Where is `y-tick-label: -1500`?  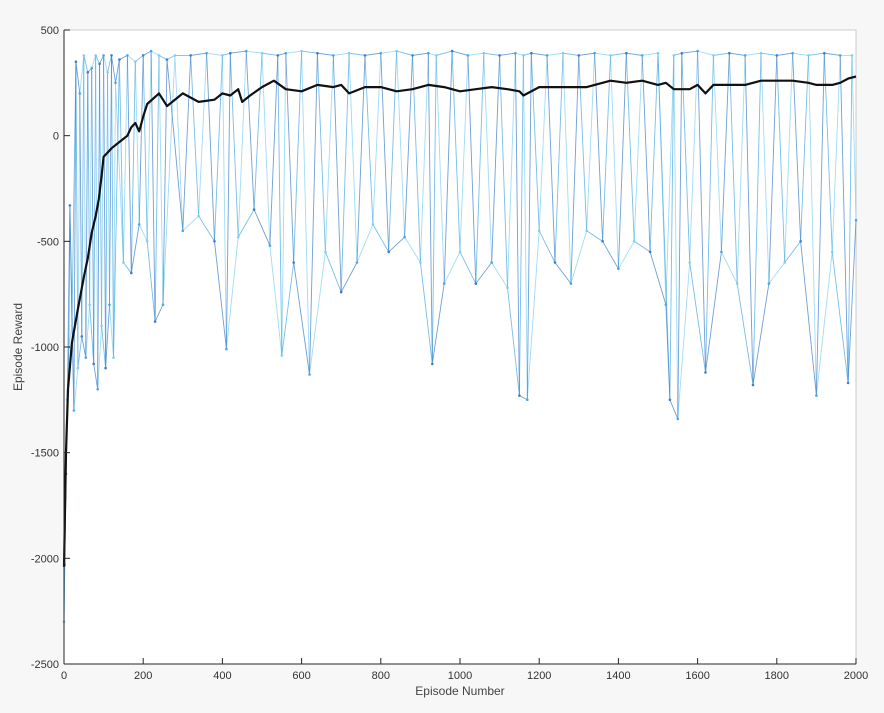
y-tick-label: -1500 is located at coordinates (45, 454).